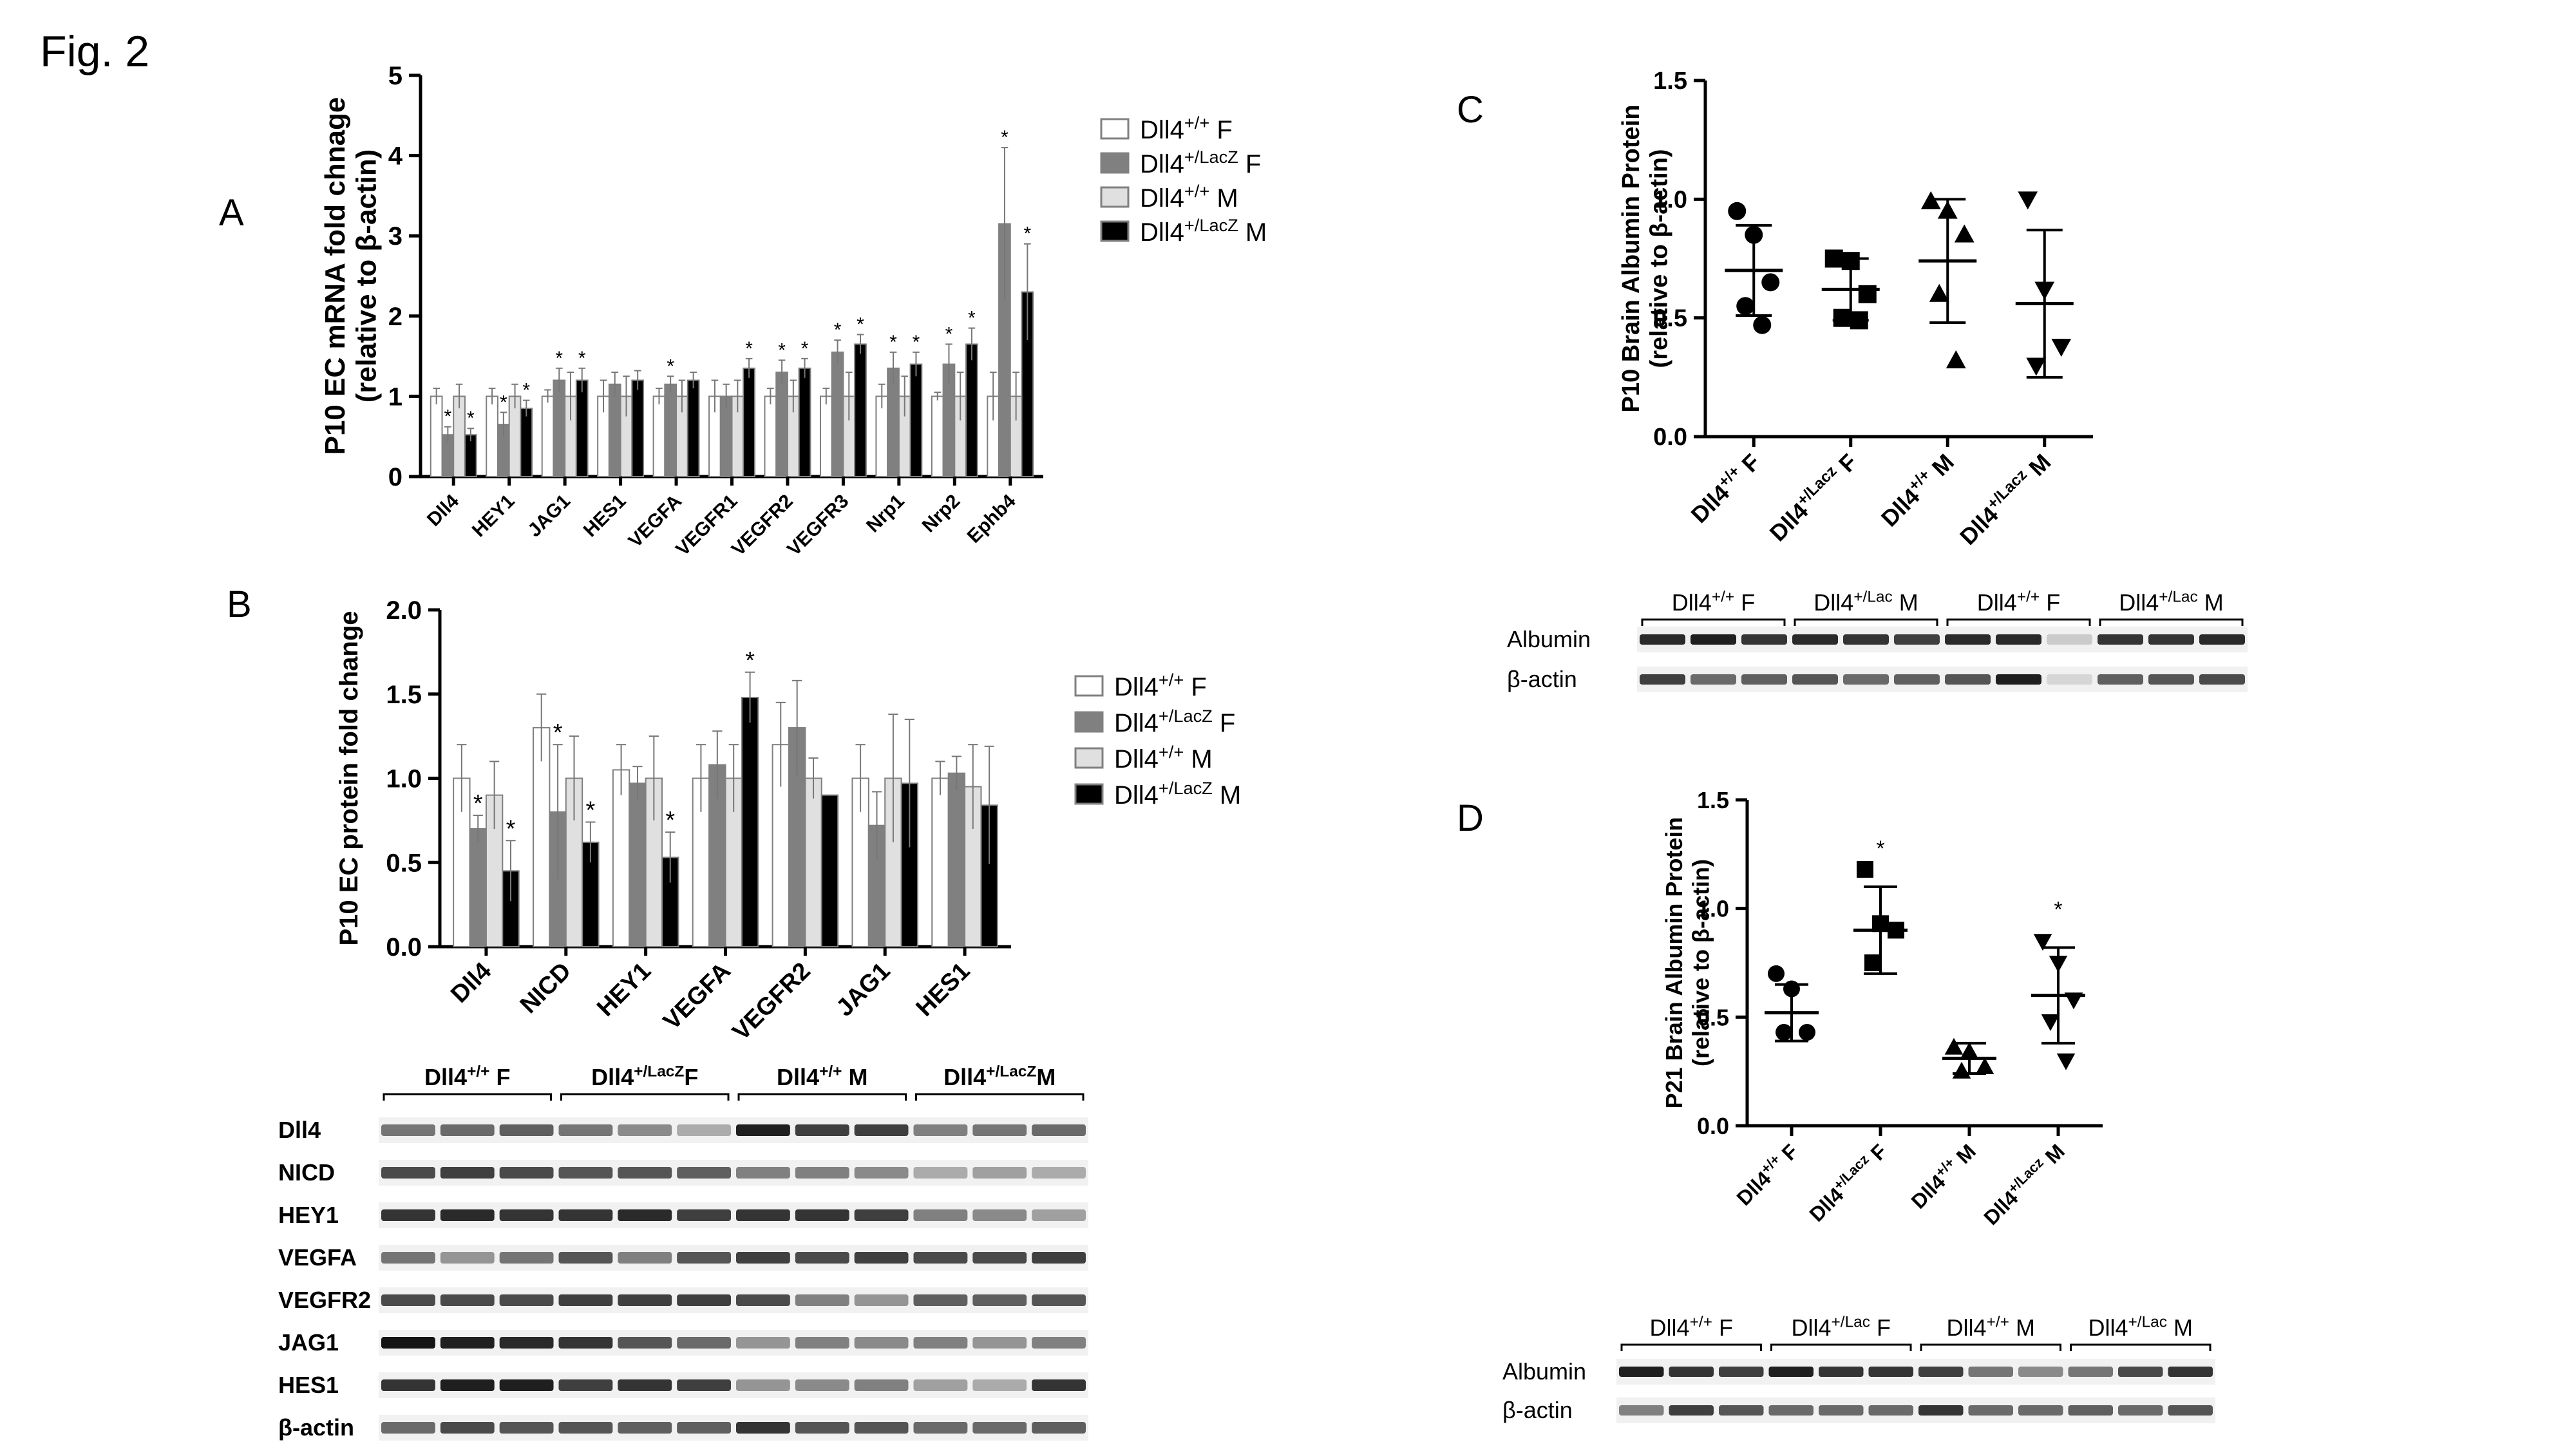 The height and width of the screenshot is (1449, 2576). Describe the element at coordinates (1211, 157) in the screenshot. I see `legend-entry-sup: +/LacZ` at that location.